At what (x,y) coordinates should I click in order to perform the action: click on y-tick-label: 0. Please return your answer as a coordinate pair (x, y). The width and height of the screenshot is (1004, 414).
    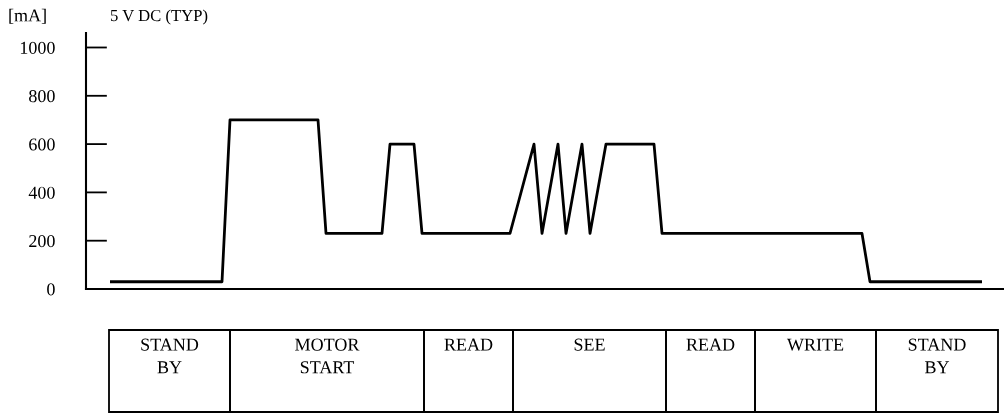
    Looking at the image, I should click on (51, 289).